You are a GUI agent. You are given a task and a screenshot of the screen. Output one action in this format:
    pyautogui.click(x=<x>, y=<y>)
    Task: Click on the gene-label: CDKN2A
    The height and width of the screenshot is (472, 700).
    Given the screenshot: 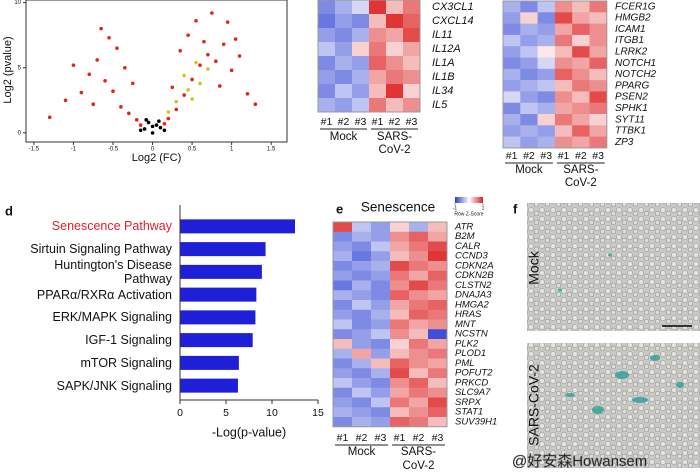 What is the action you would take?
    pyautogui.click(x=474, y=265)
    